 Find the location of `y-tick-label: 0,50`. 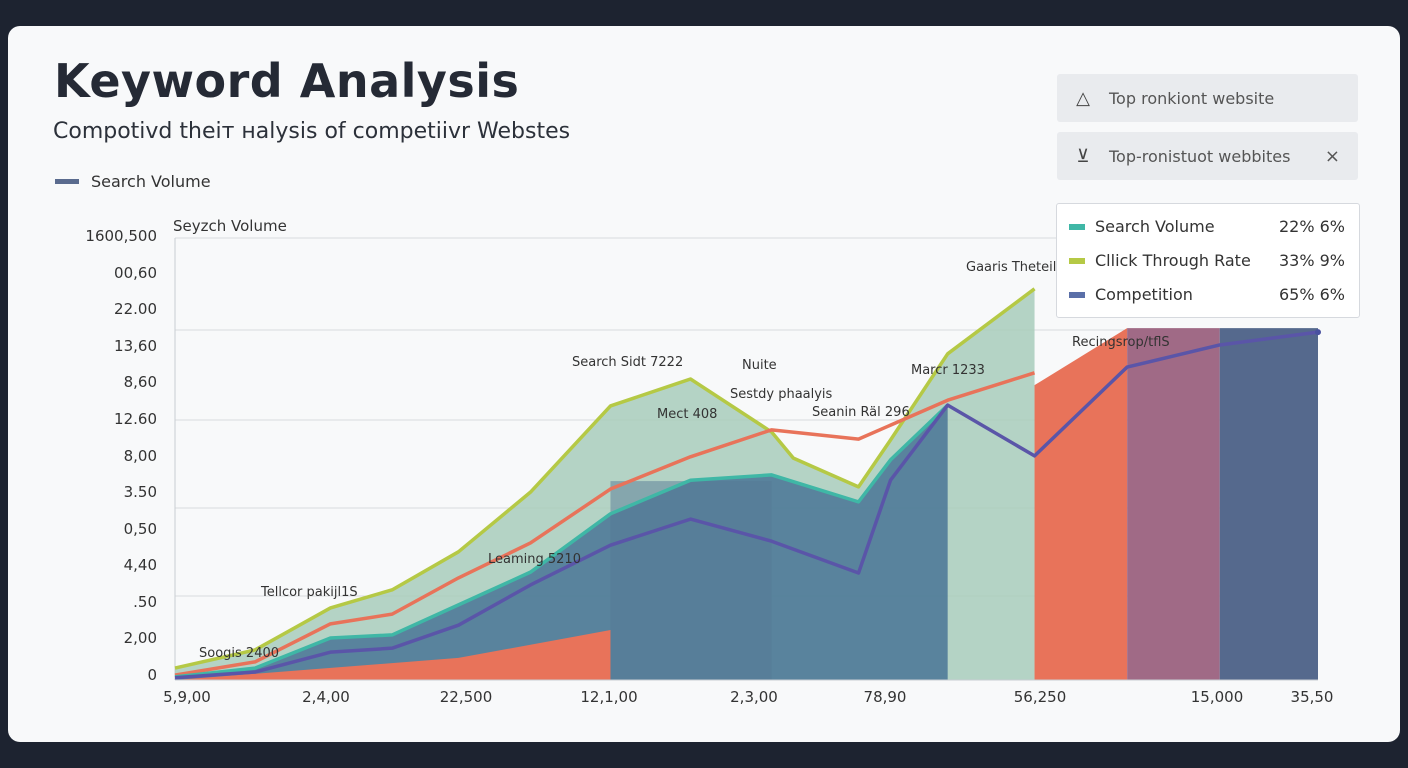

y-tick-label: 0,50 is located at coordinates (140, 528).